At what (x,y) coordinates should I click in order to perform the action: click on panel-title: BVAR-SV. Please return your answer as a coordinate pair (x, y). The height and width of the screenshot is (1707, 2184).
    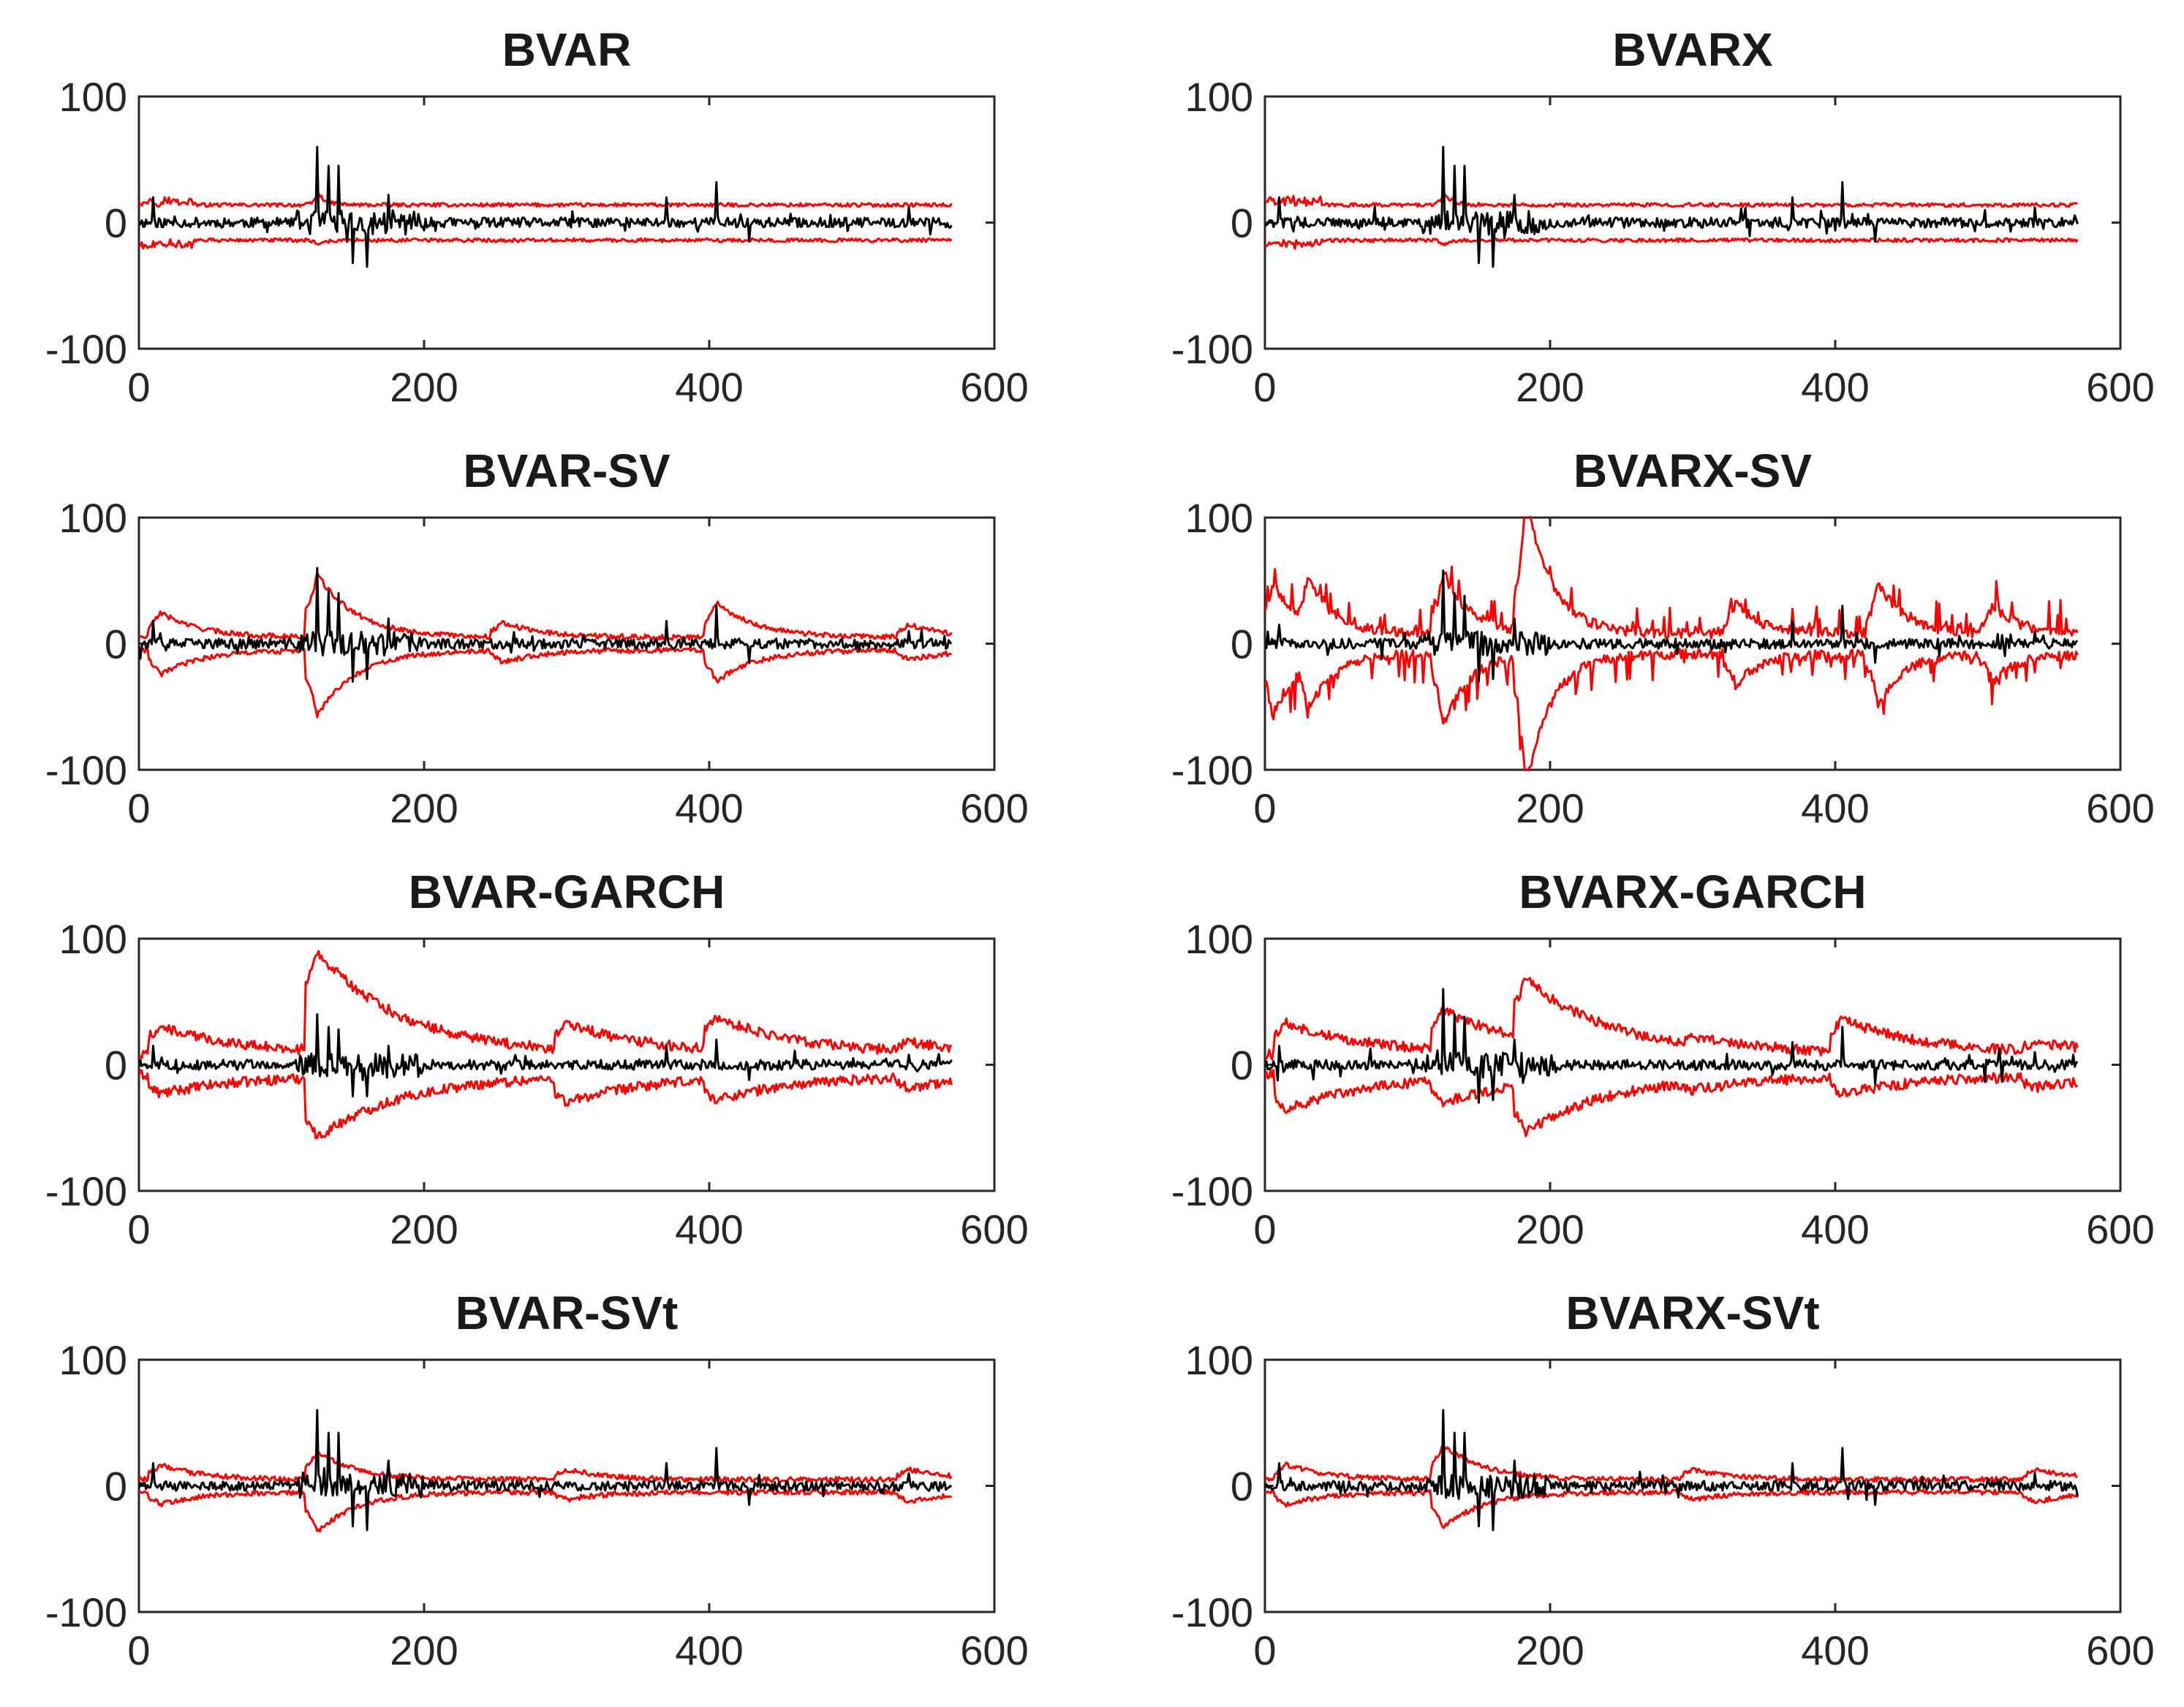
    Looking at the image, I should click on (566, 470).